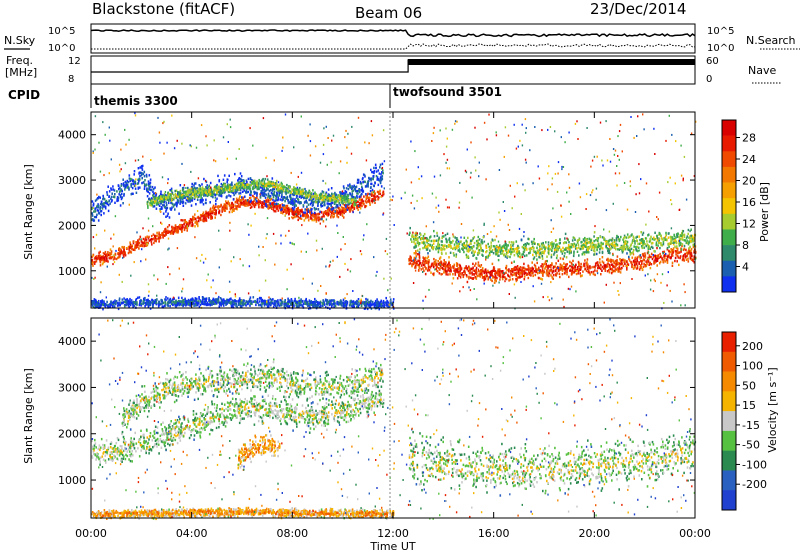 This screenshot has width=800, height=554. I want to click on nave-tick-2: 0, so click(709, 79).